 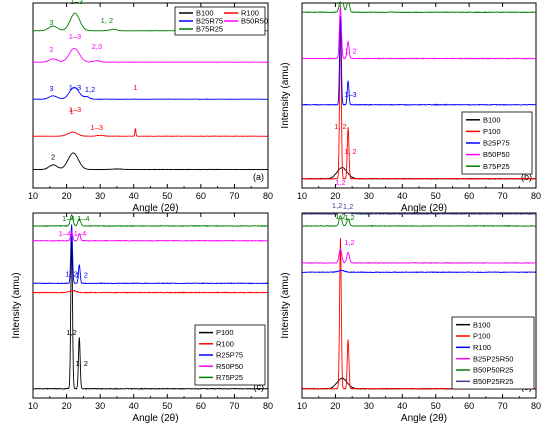 I want to click on peak-annotation: 1, so click(x=72, y=111).